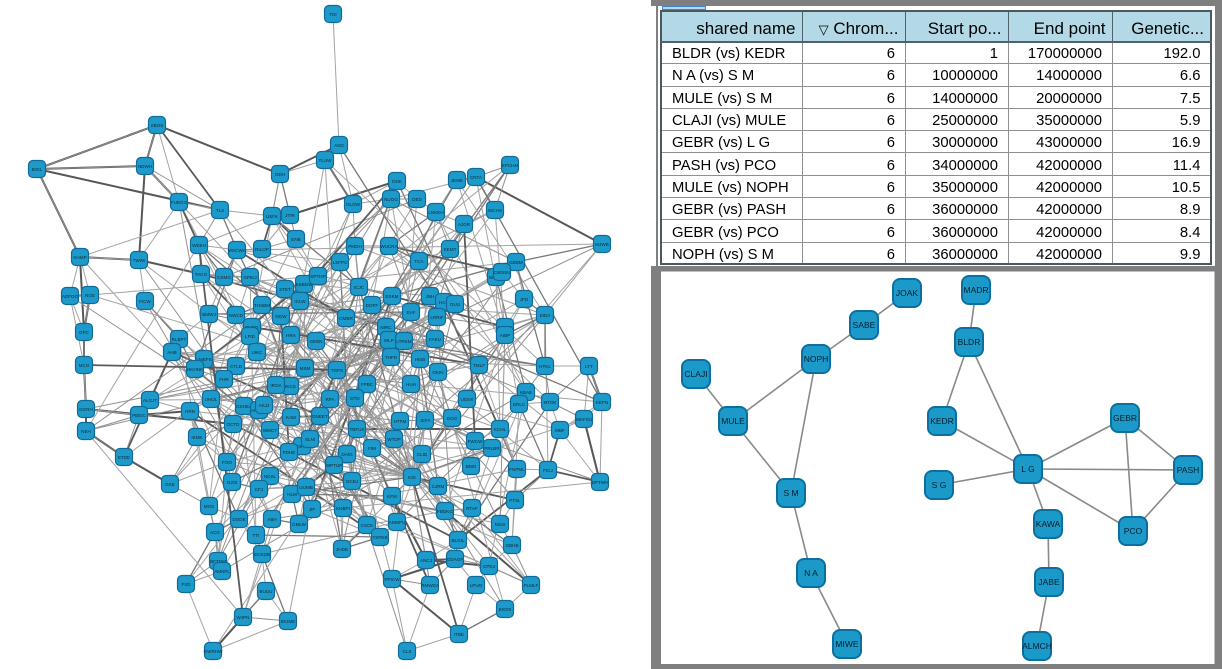 The image size is (1222, 669). I want to click on svg-text: ACG, so click(215, 532).